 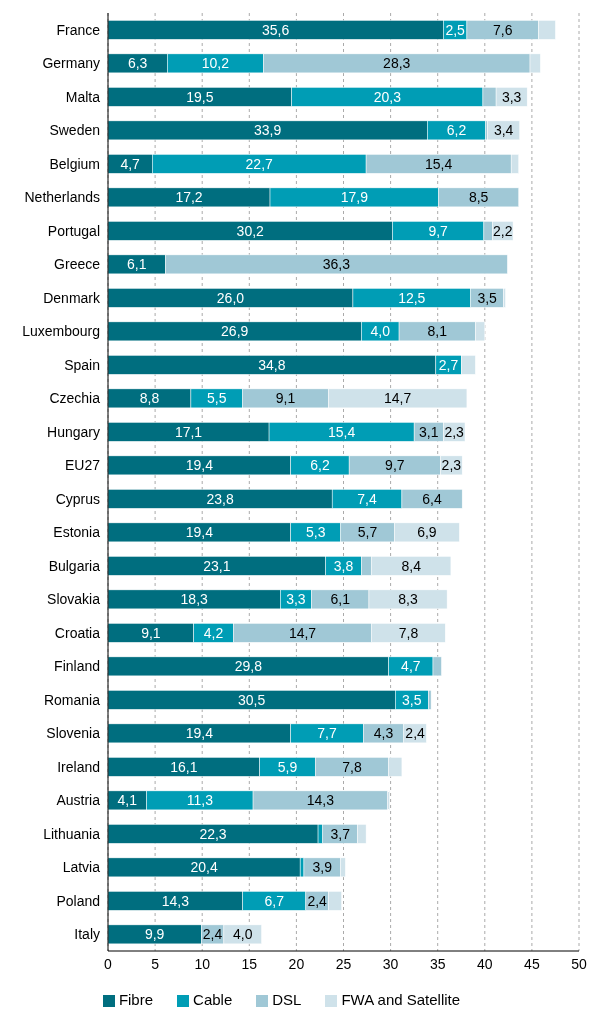 What do you see at coordinates (437, 963) in the screenshot?
I see `x-tick-label: 35` at bounding box center [437, 963].